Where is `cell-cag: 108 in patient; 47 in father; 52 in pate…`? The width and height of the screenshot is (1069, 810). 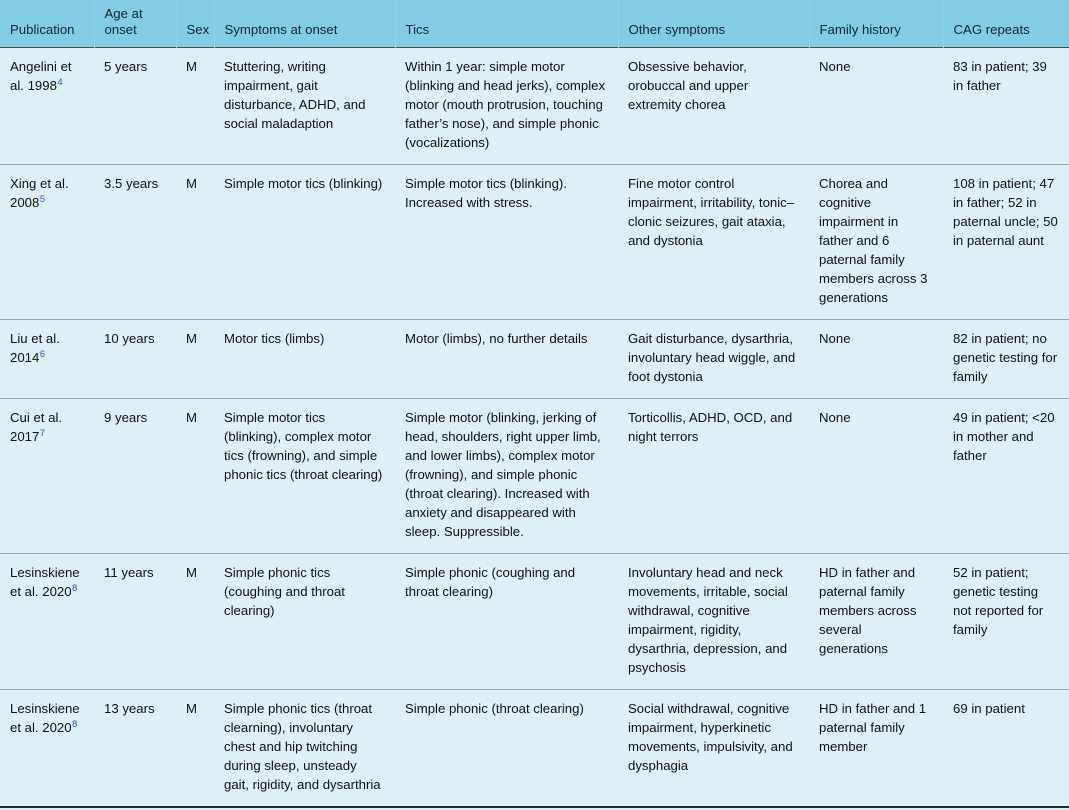
cell-cag: 108 in patient; 47 in father; 52 in pate… is located at coordinates (1006, 242).